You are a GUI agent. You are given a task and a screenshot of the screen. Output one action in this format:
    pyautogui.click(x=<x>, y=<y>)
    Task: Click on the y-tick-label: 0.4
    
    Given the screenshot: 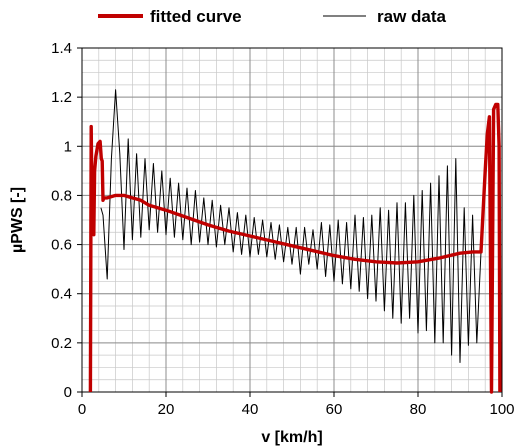 What is the action you would take?
    pyautogui.click(x=61, y=294)
    